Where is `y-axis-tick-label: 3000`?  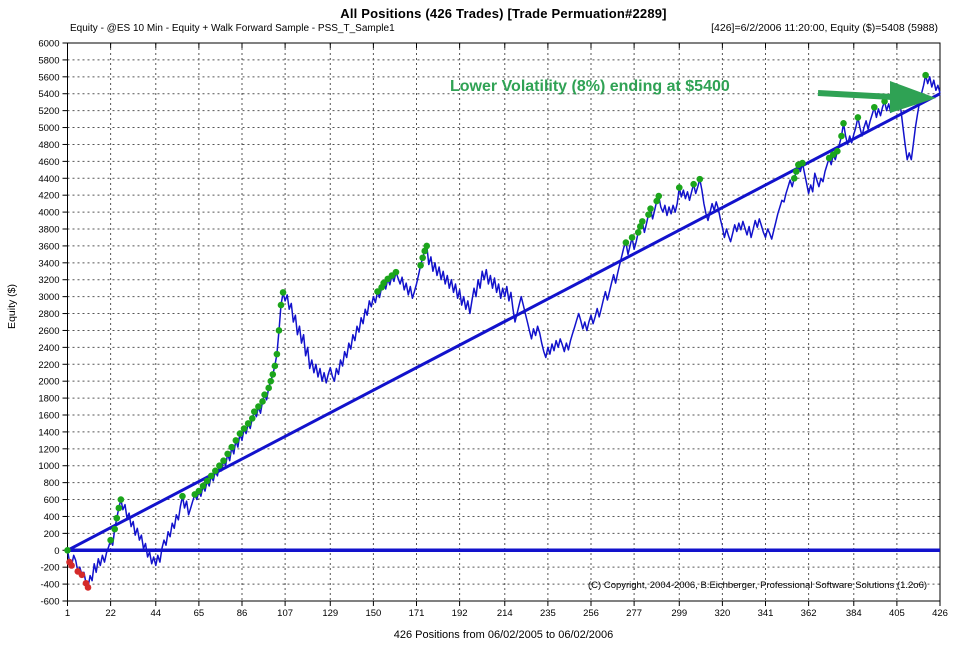 y-axis-tick-label: 3000 is located at coordinates (48, 297).